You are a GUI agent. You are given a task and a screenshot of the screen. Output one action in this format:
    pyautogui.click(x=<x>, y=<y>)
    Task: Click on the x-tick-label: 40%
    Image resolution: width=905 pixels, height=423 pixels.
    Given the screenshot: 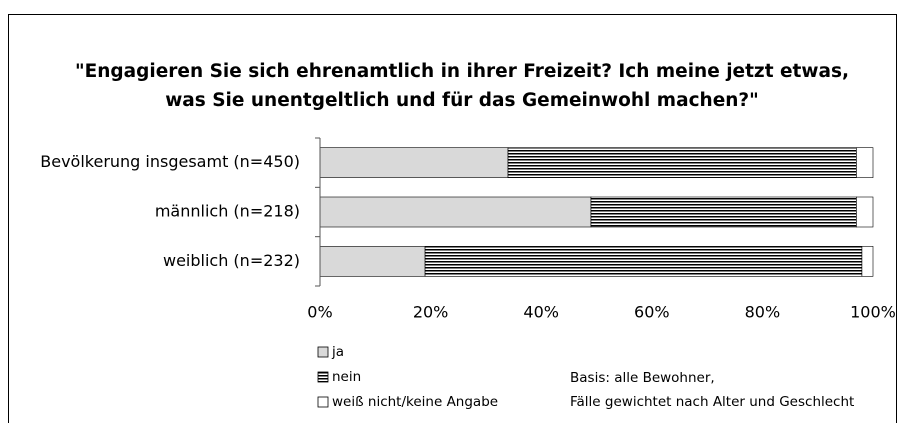 What is the action you would take?
    pyautogui.click(x=541, y=312)
    